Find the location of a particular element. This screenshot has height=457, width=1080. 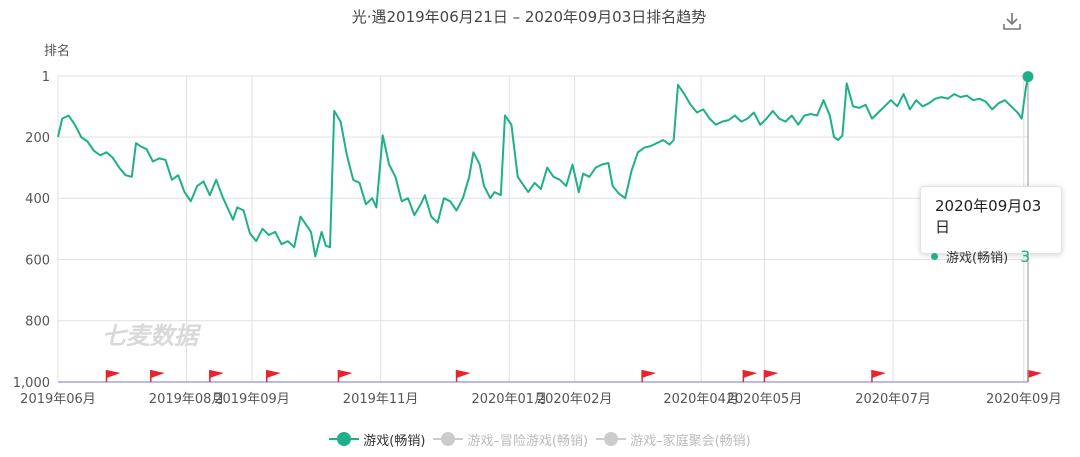

y-tick-label: 1,000 is located at coordinates (31, 383).